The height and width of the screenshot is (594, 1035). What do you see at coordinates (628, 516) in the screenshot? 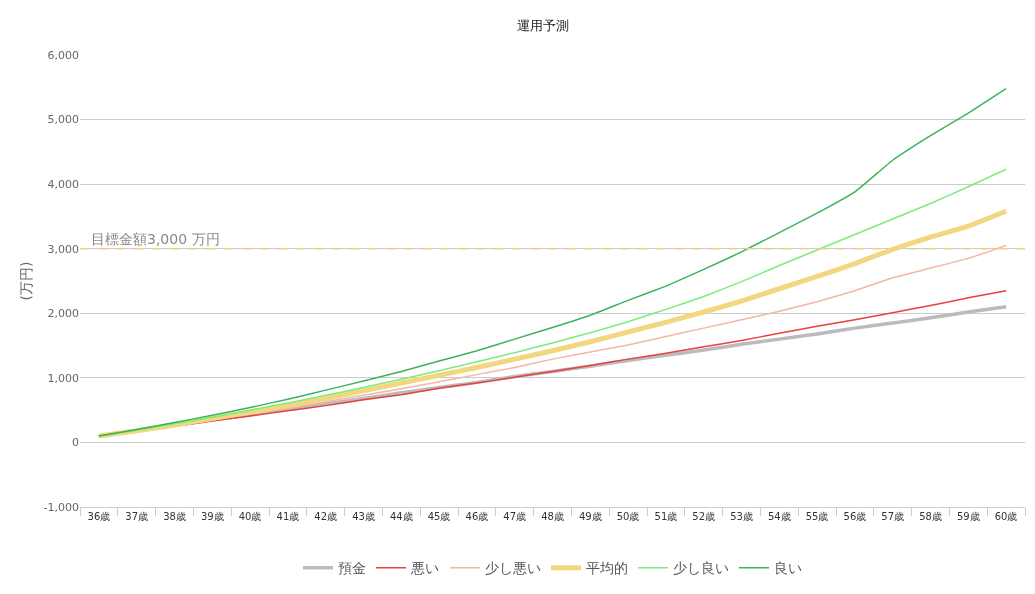
I see `x-tick-label: 50歳` at bounding box center [628, 516].